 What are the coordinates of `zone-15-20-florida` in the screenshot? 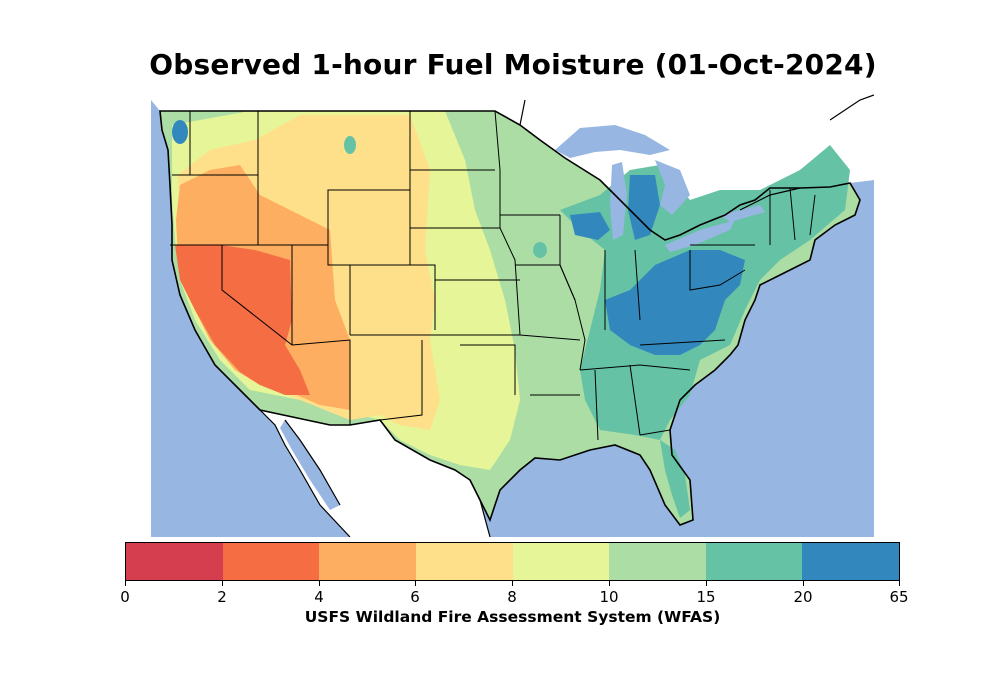 It's located at (675, 479).